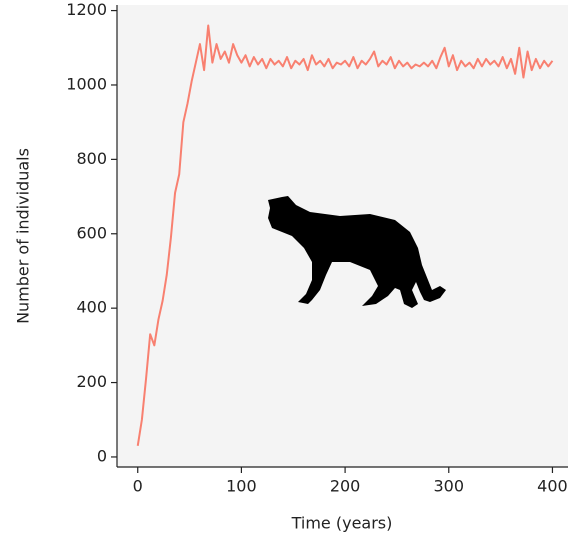 Image resolution: width=574 pixels, height=543 pixels. Describe the element at coordinates (86, 9) in the screenshot. I see `y-tick-label: 1200` at that location.